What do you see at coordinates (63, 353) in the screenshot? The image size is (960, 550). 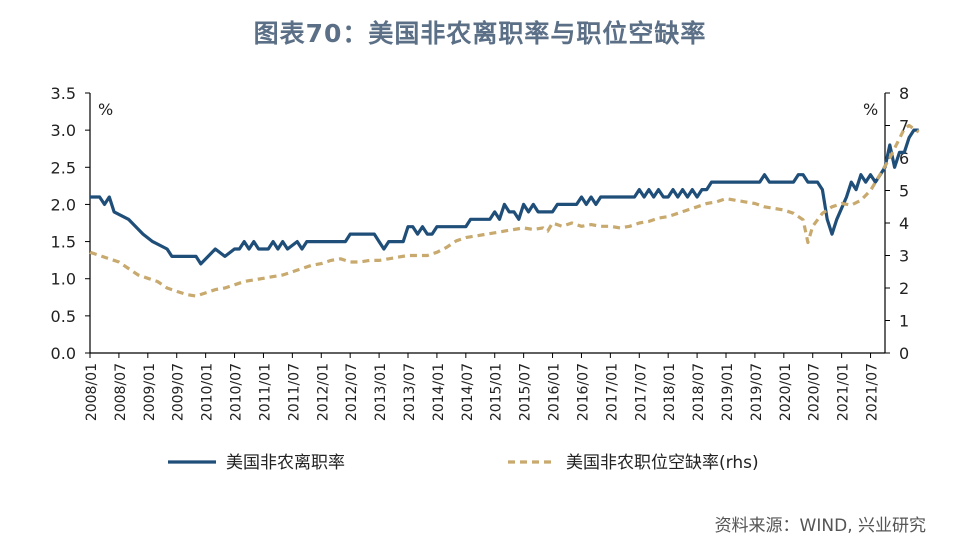 I see `left-tick-label: 0.0` at bounding box center [63, 353].